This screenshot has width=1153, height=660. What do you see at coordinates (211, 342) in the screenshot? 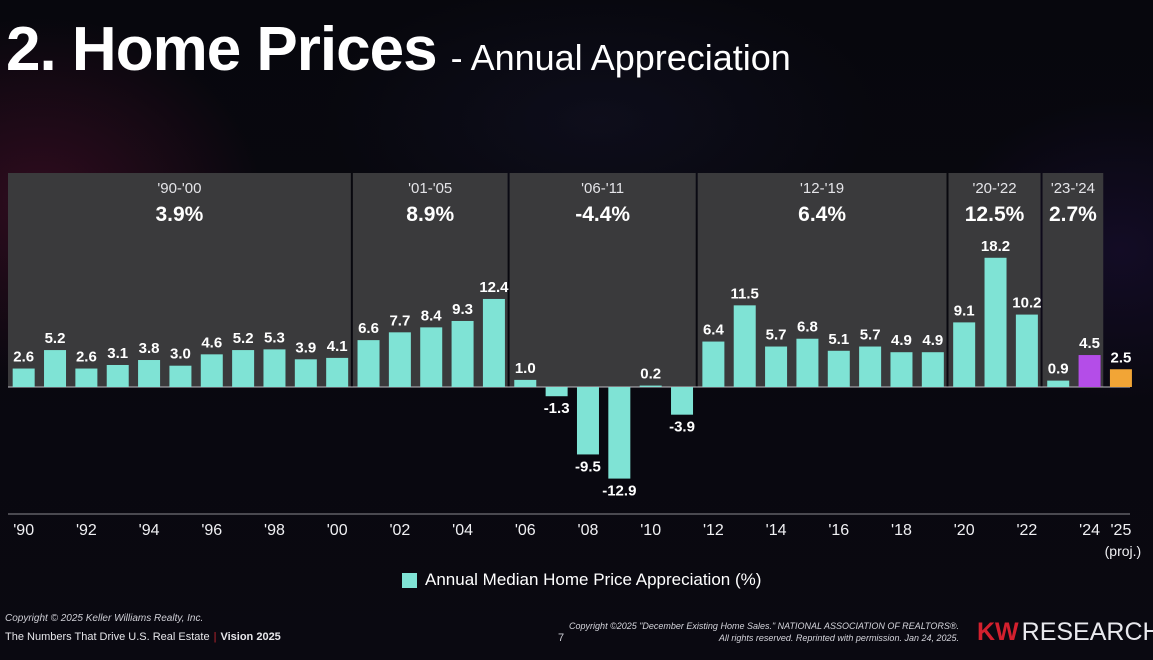
I see `bar-value-label: 4.6` at bounding box center [211, 342].